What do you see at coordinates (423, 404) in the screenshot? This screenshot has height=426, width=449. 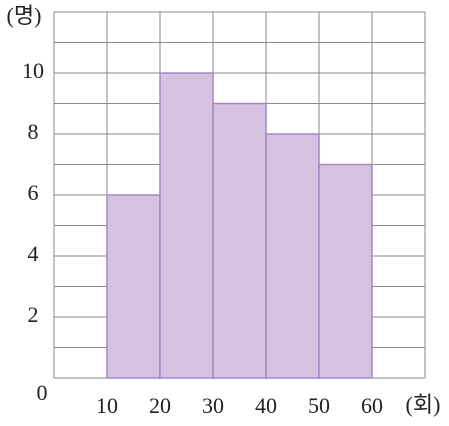 I see `x-axis-label: (회)` at bounding box center [423, 404].